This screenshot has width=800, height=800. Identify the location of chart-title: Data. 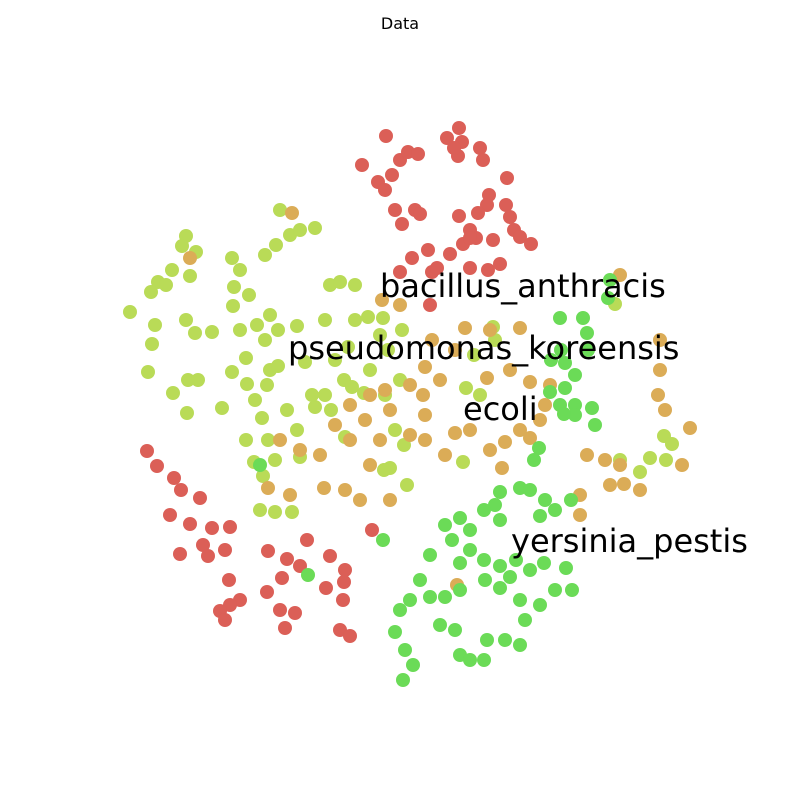
(400, 23).